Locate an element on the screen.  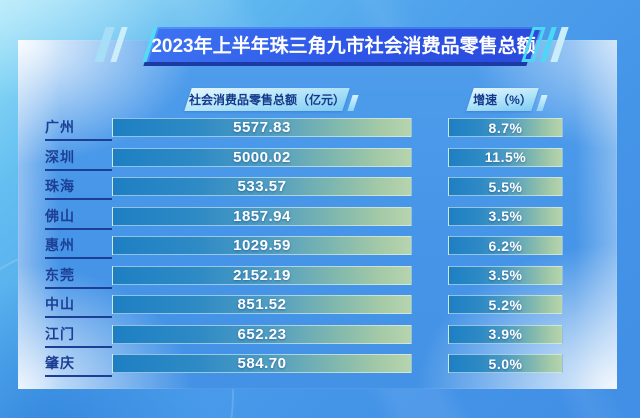
value-bar: 1029.59 is located at coordinates (262, 245).